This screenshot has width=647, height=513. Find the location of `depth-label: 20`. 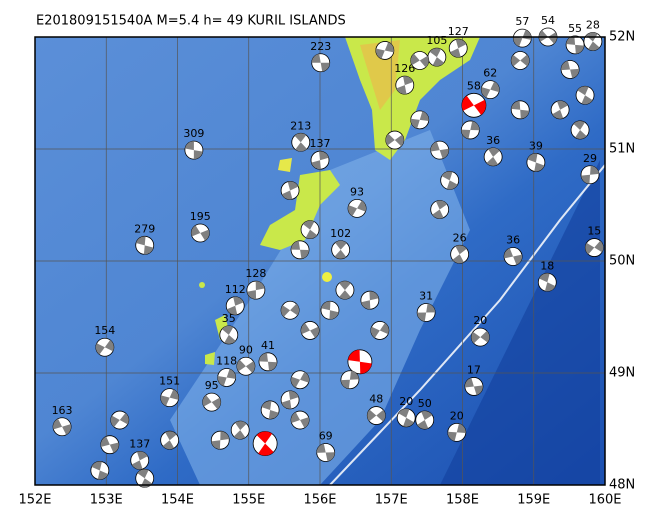

depth-label: 20 is located at coordinates (457, 415).